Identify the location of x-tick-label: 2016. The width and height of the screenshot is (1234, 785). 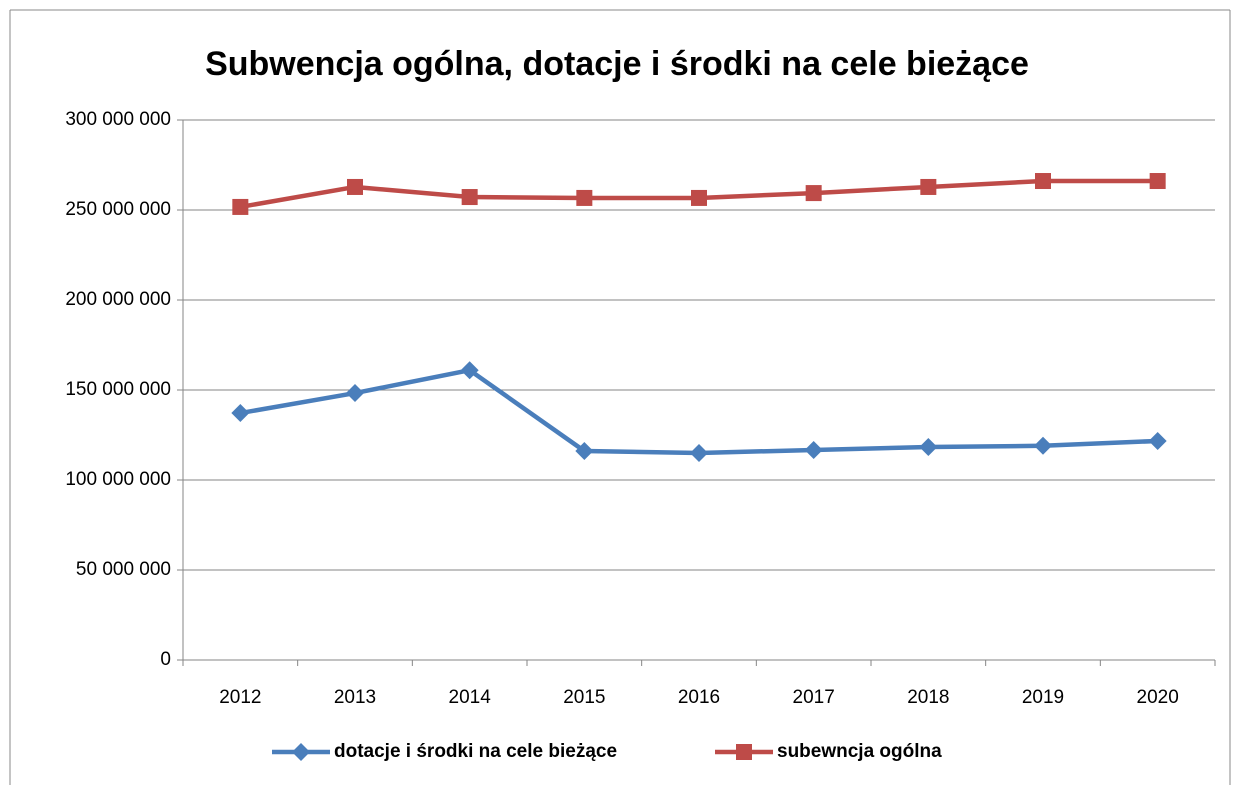
(699, 697).